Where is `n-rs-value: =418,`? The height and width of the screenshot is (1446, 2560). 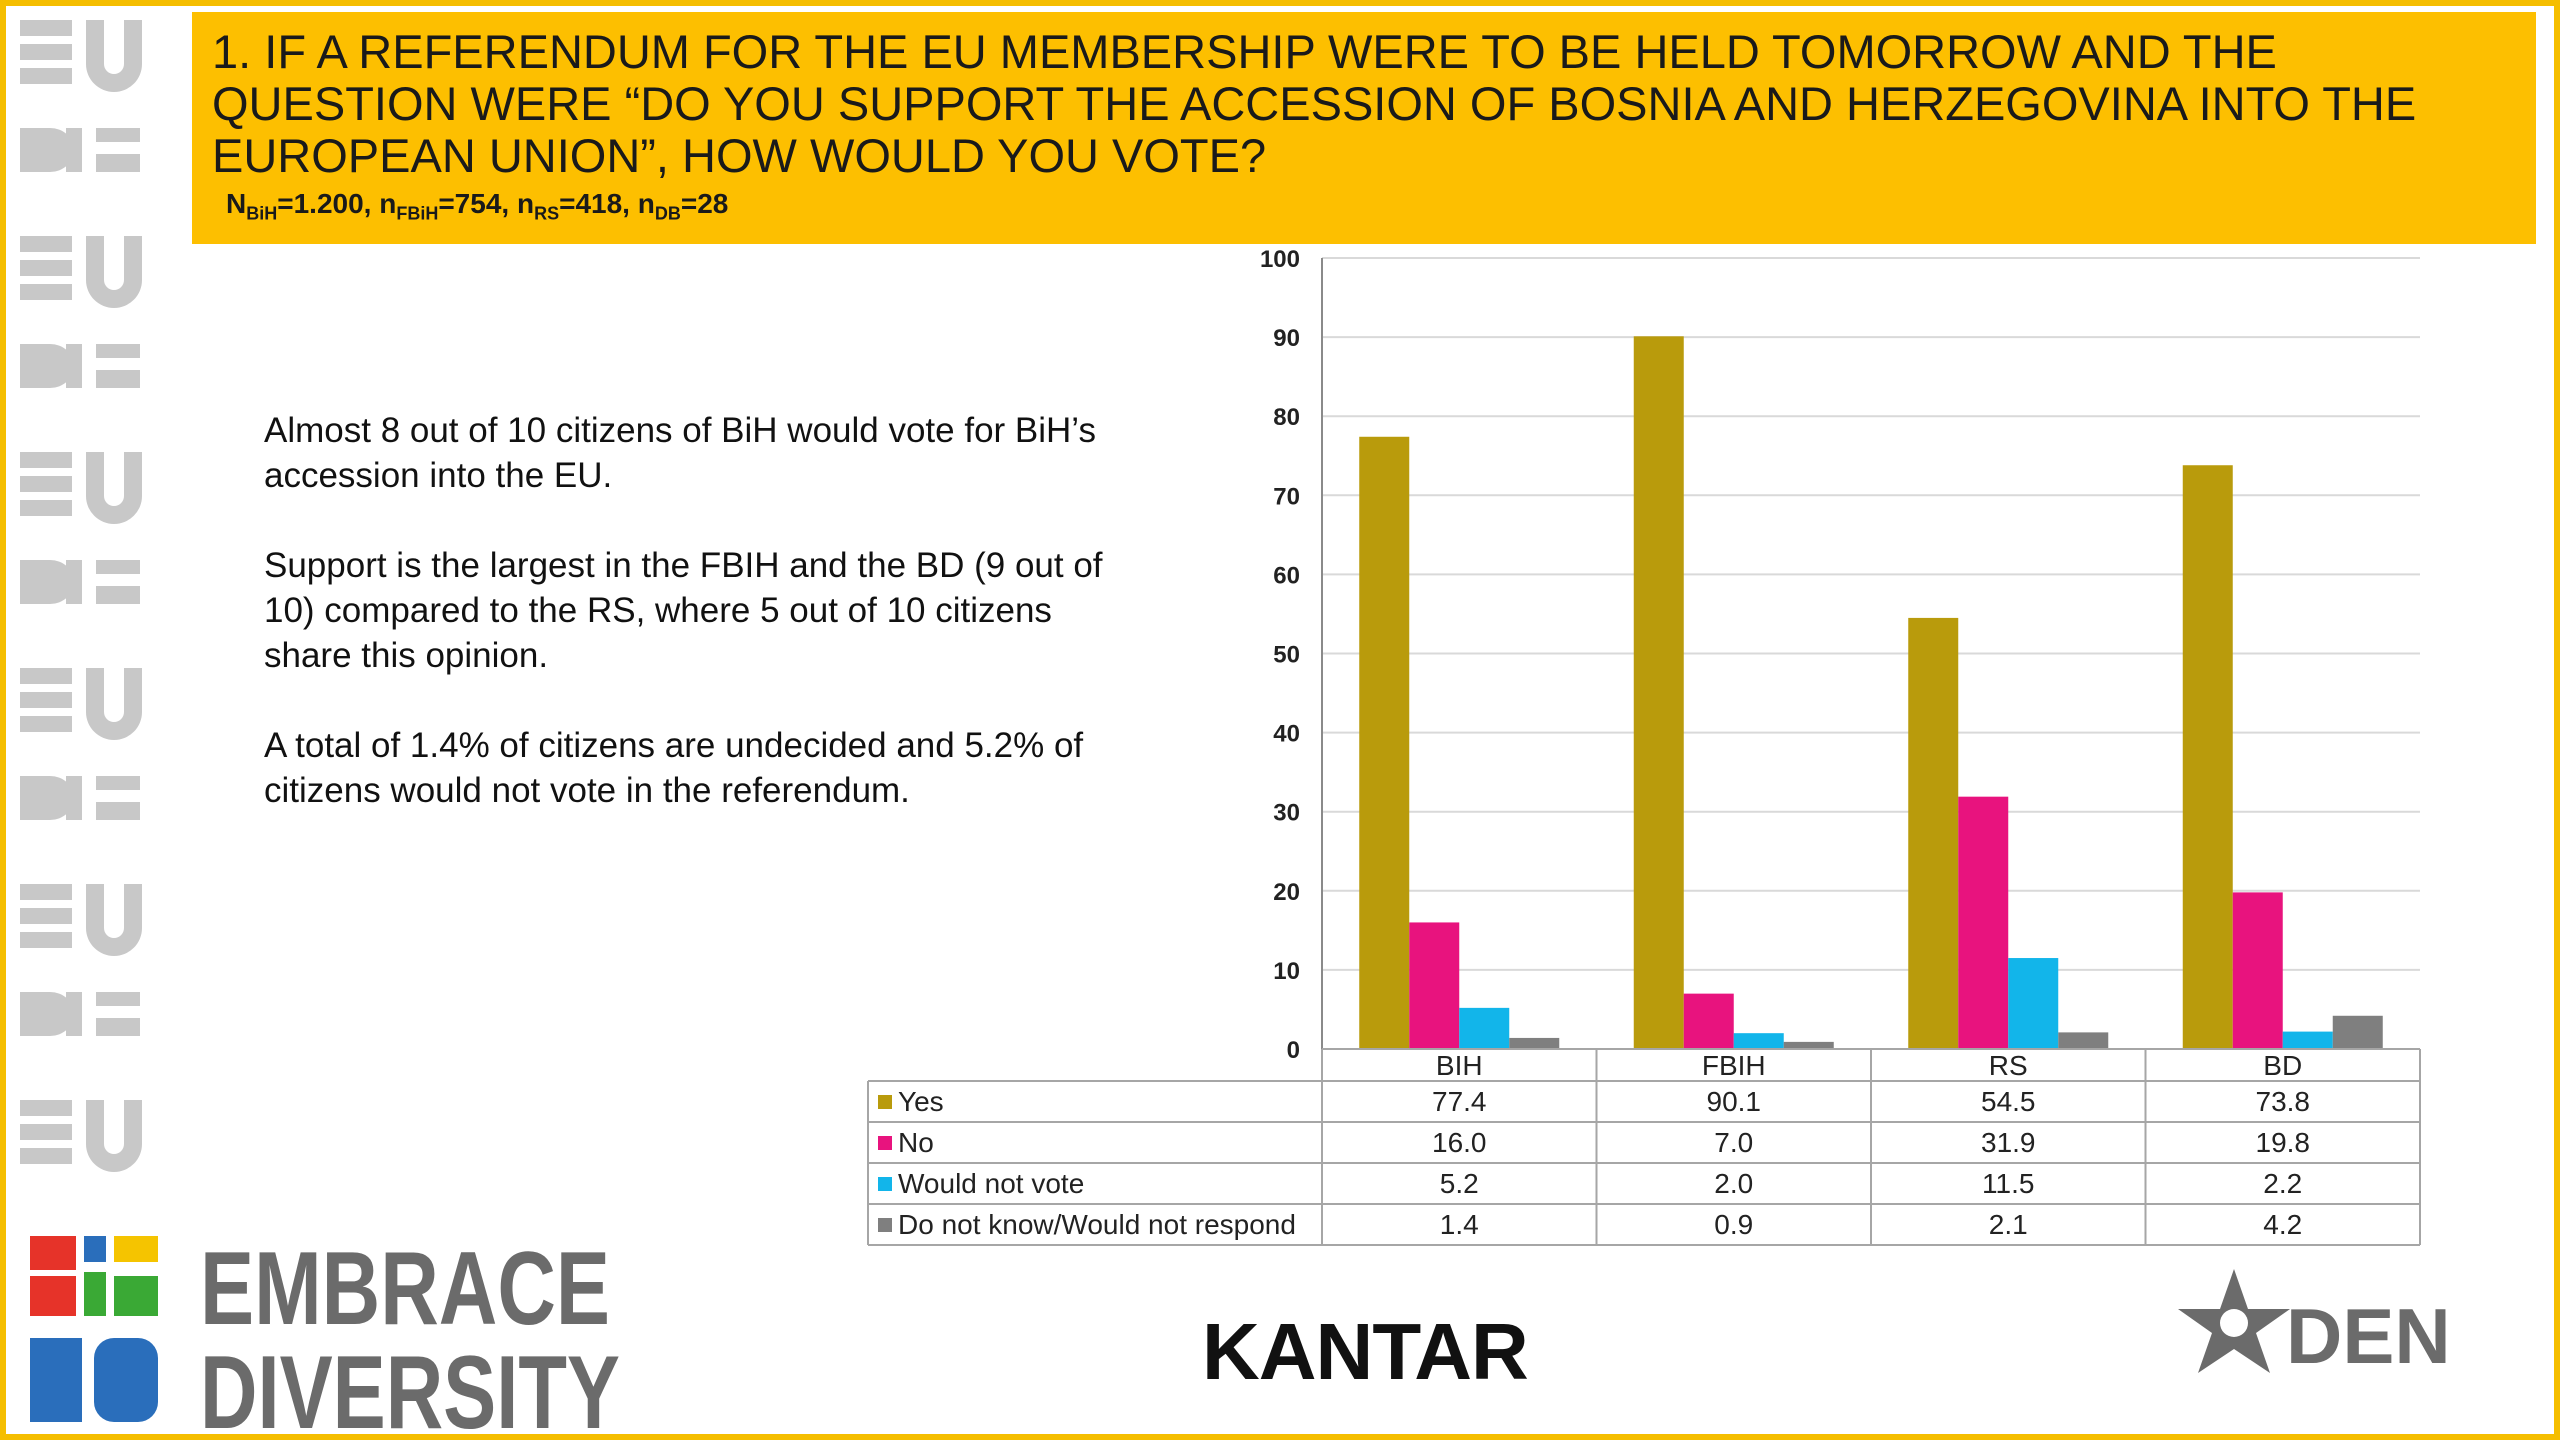 n-rs-value: =418, is located at coordinates (598, 203).